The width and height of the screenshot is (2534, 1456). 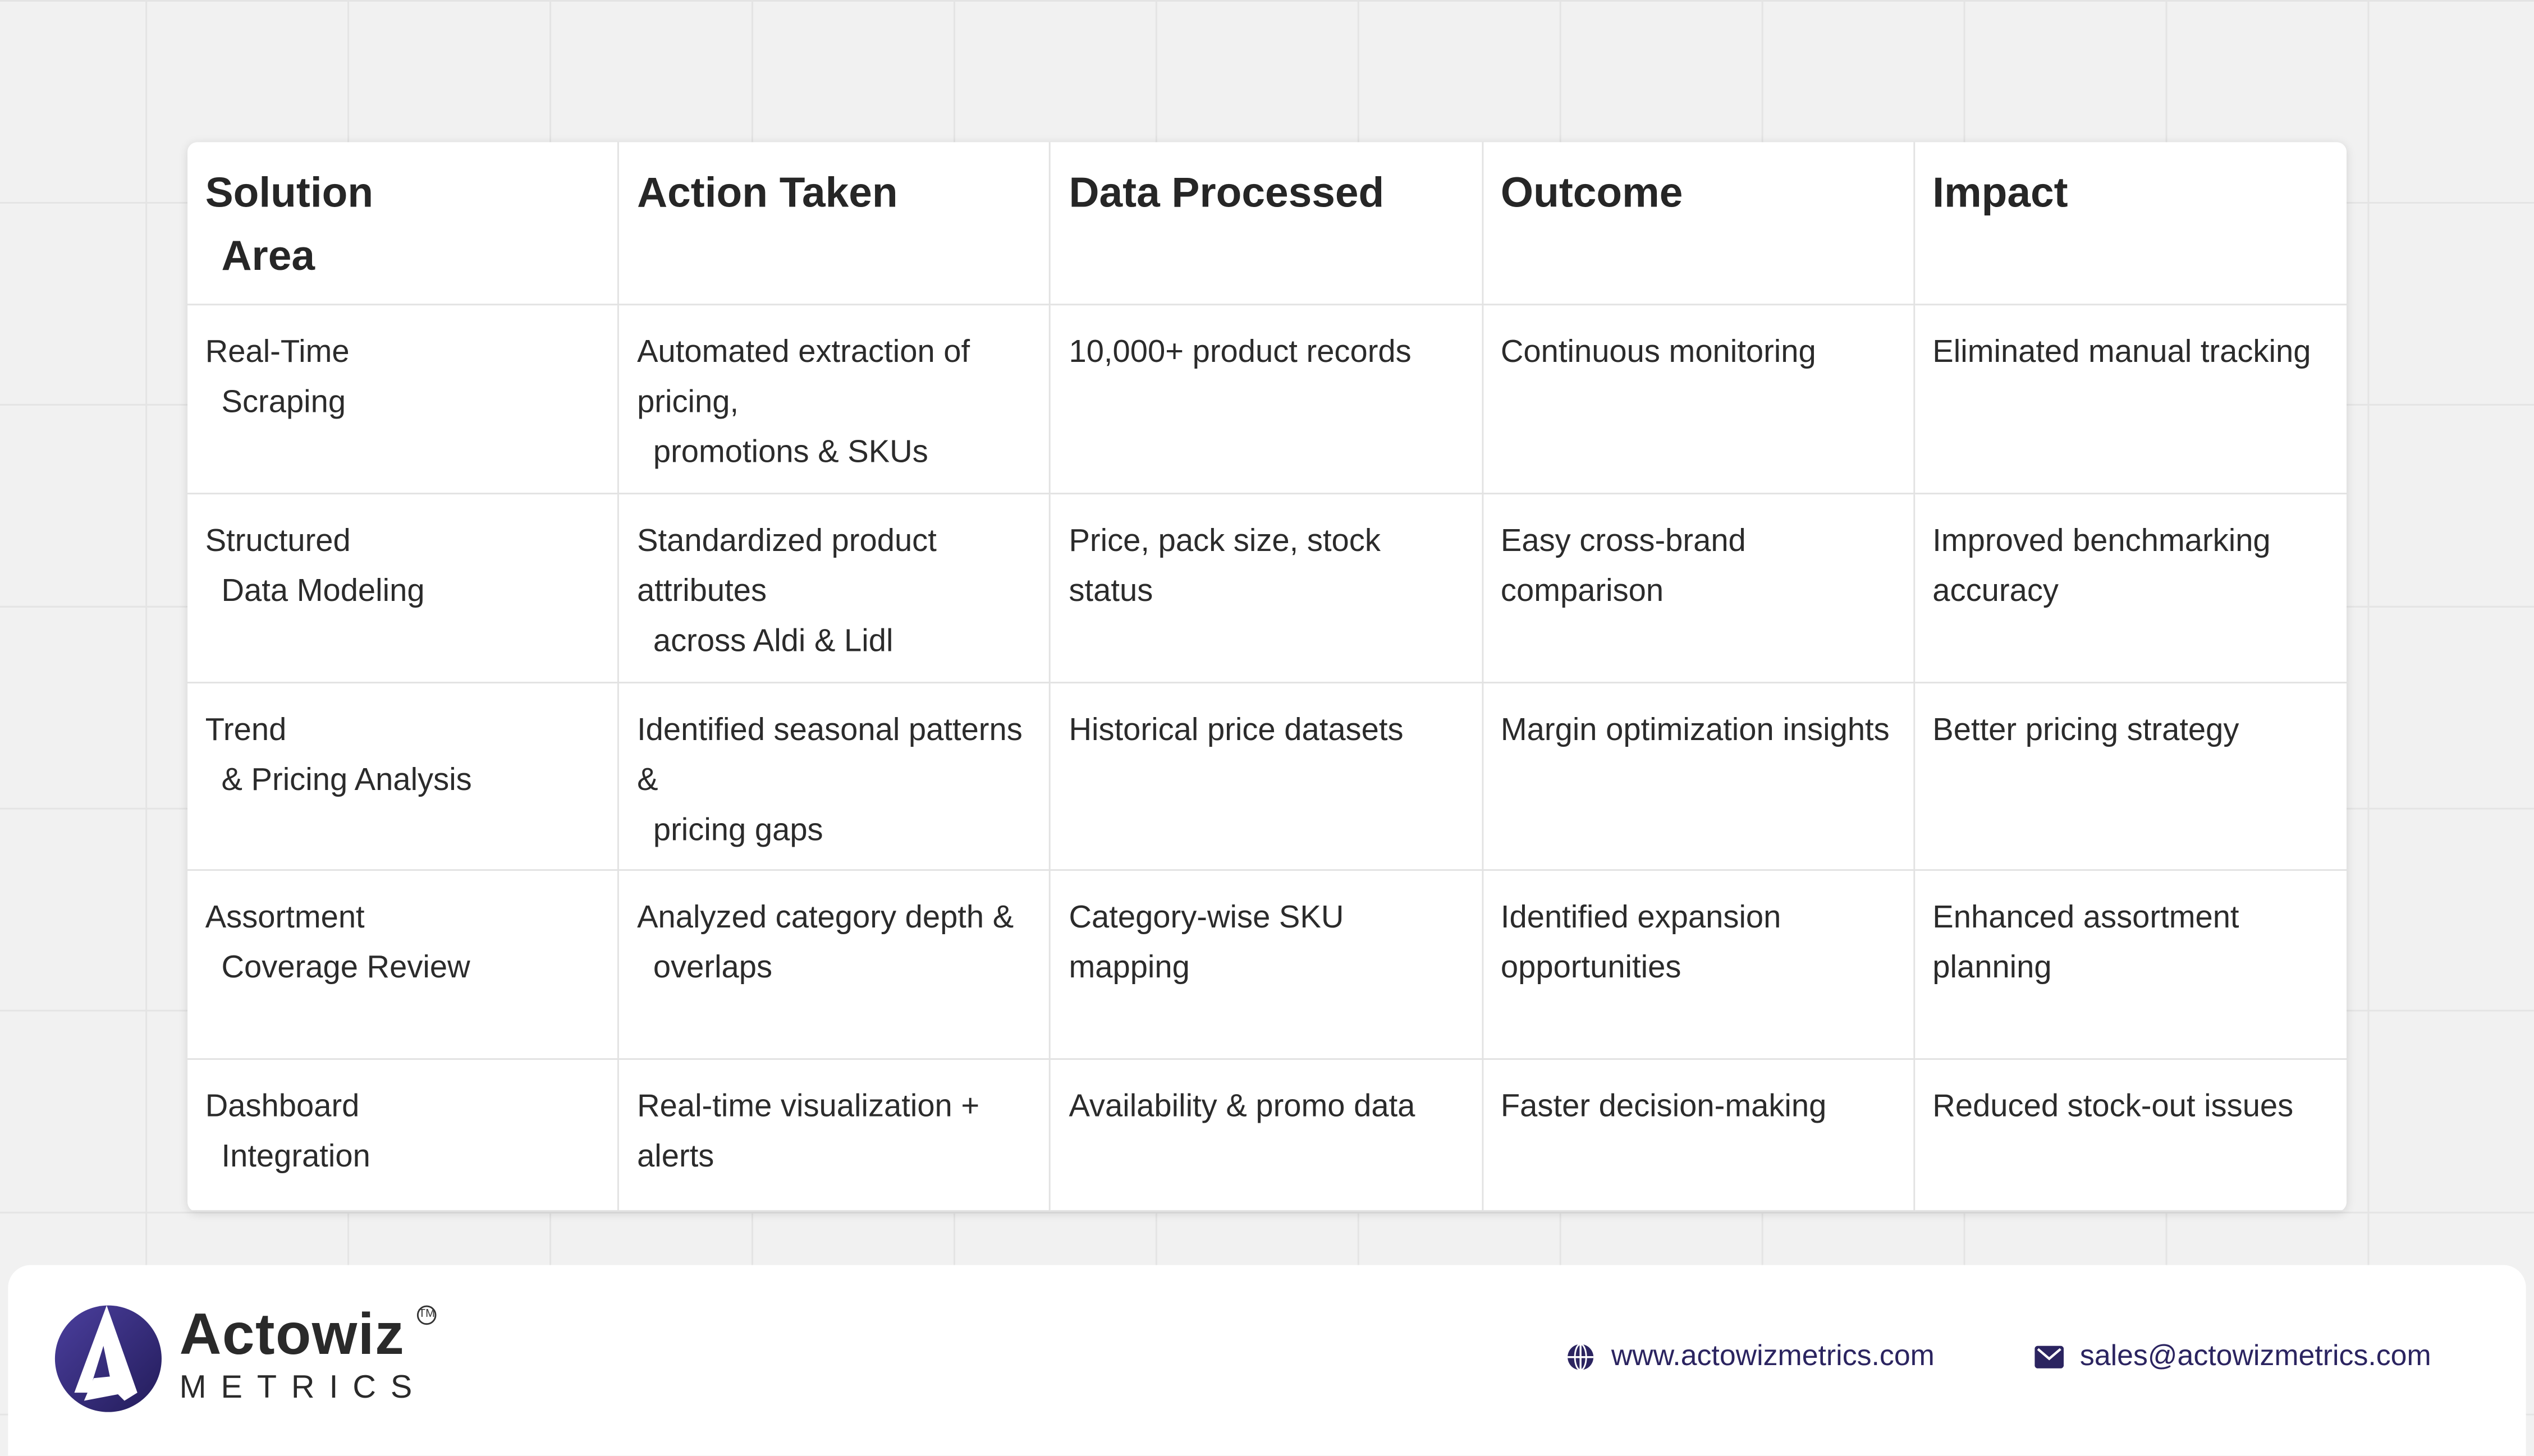 I want to click on cell-text: Automated extraction of pricing,, so click(x=804, y=377).